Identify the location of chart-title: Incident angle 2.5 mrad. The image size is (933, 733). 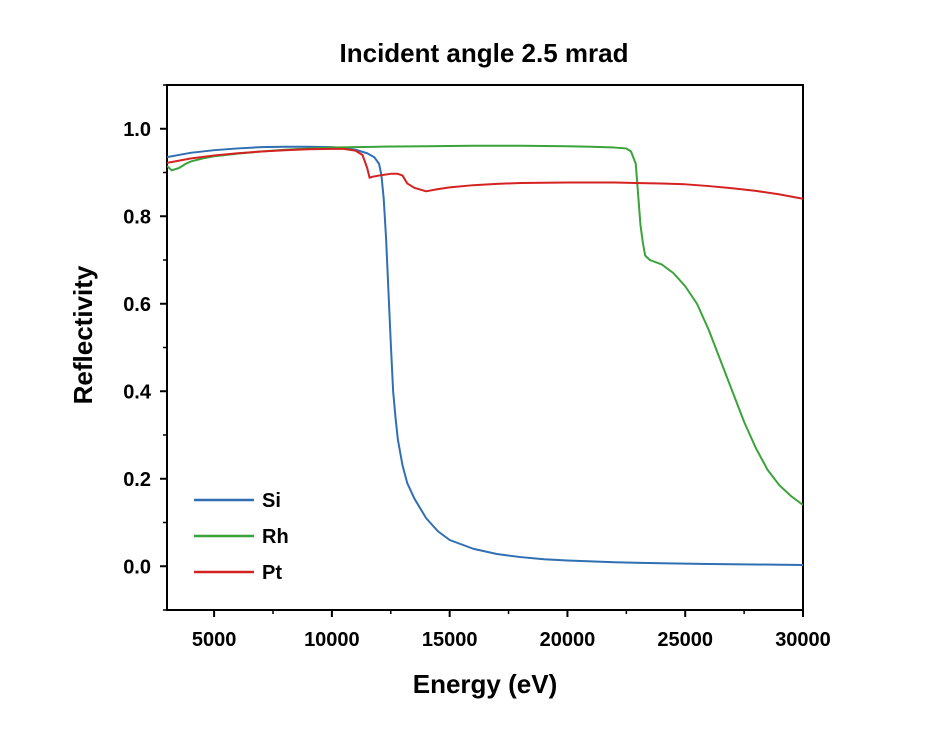
(484, 53).